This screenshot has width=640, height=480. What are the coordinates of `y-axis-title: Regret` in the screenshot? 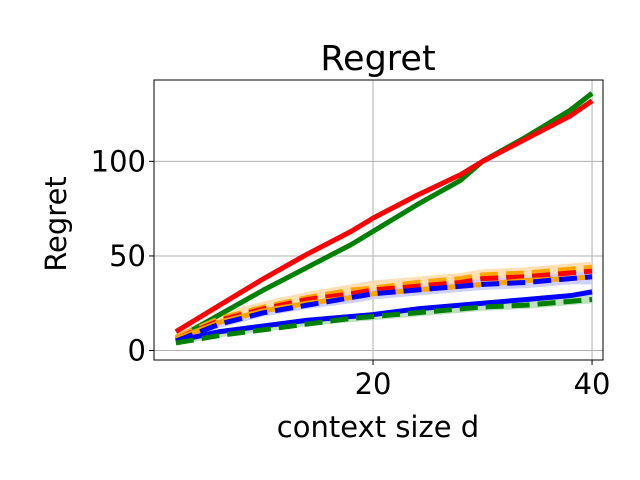 It's located at (56, 224).